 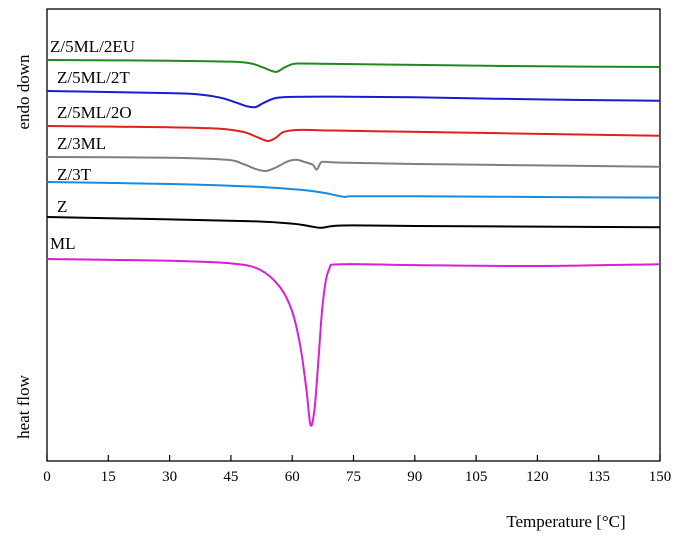 I want to click on x-tick-label-90: 90, so click(x=414, y=477).